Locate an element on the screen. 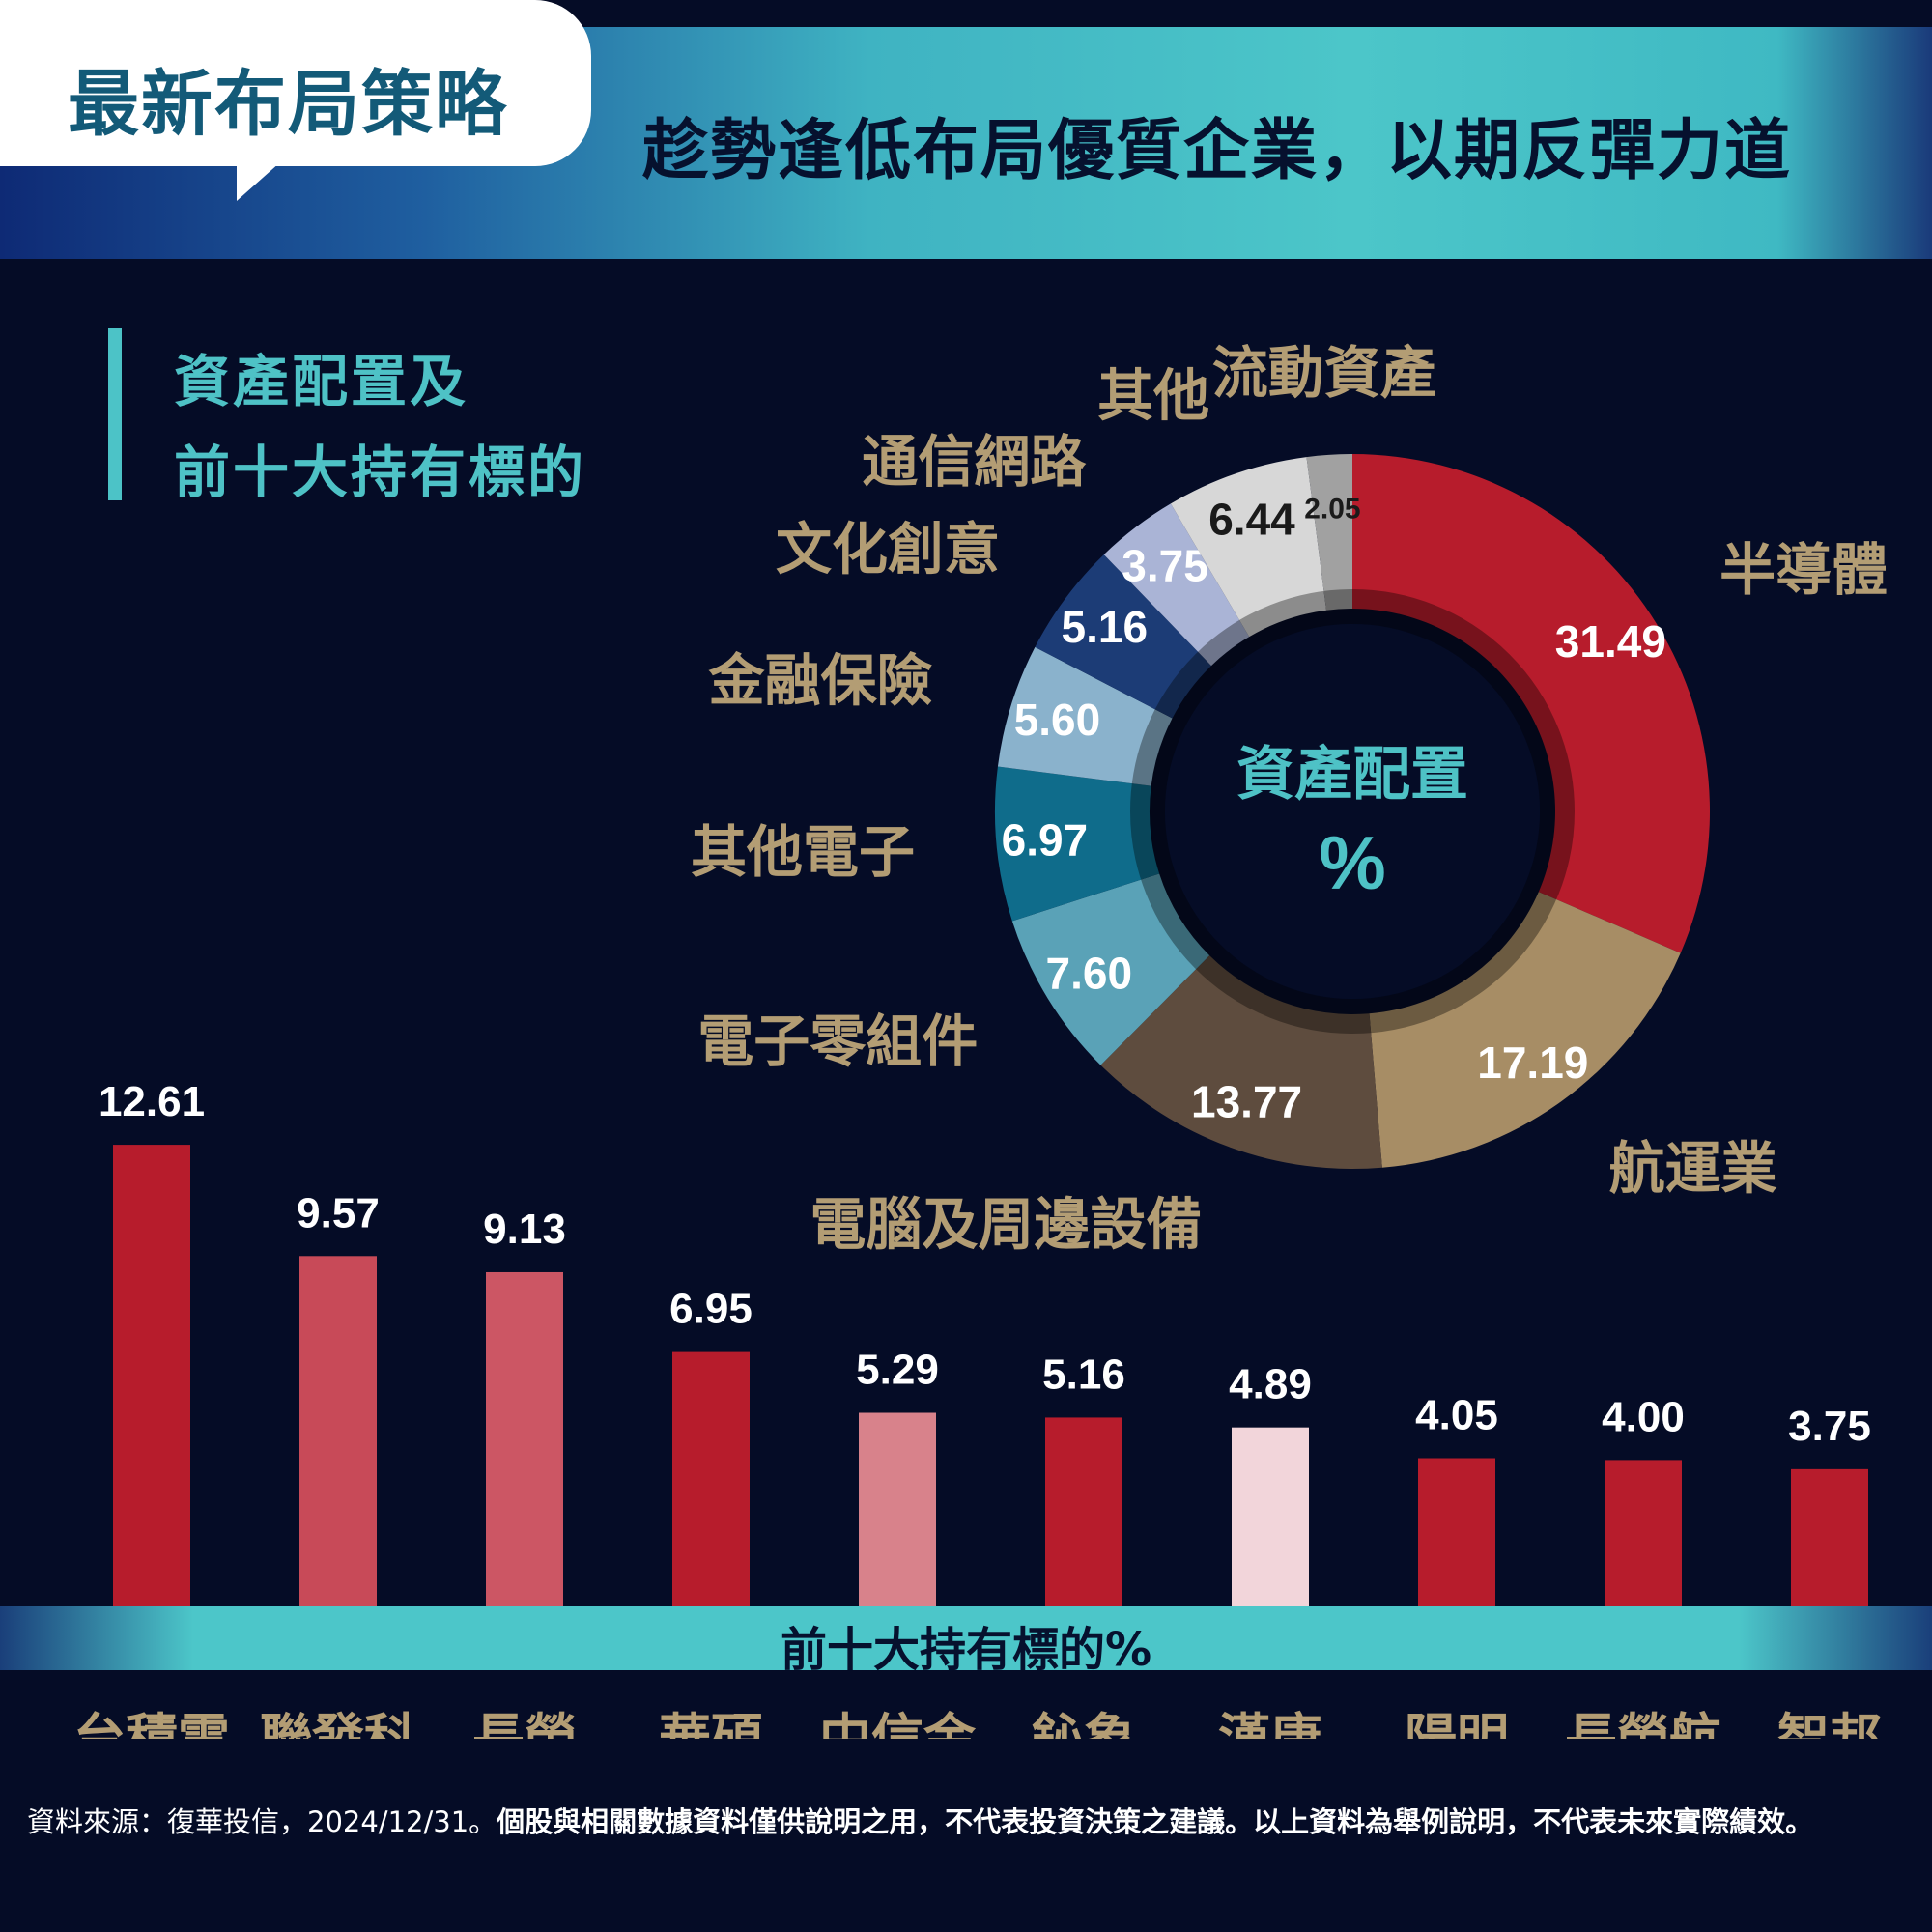  slice-value-label: 3.75 is located at coordinates (1165, 565).